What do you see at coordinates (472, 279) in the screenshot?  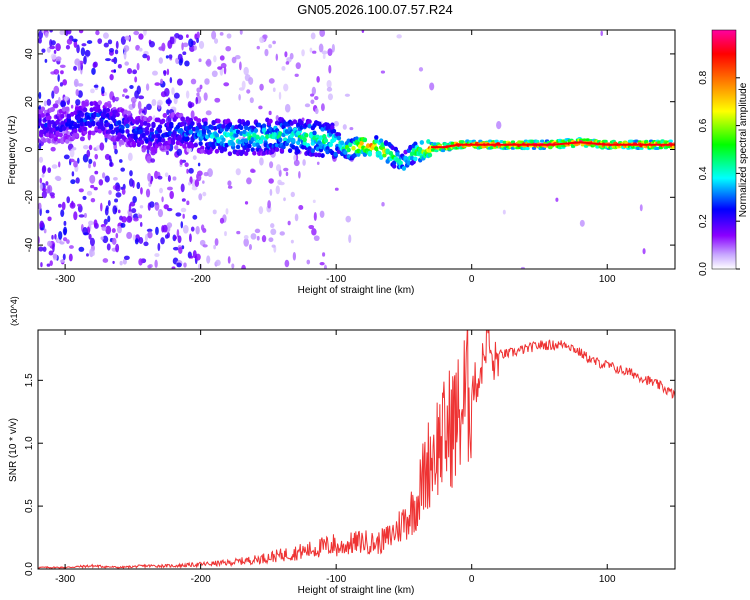 I see `x-tick-label: 0` at bounding box center [472, 279].